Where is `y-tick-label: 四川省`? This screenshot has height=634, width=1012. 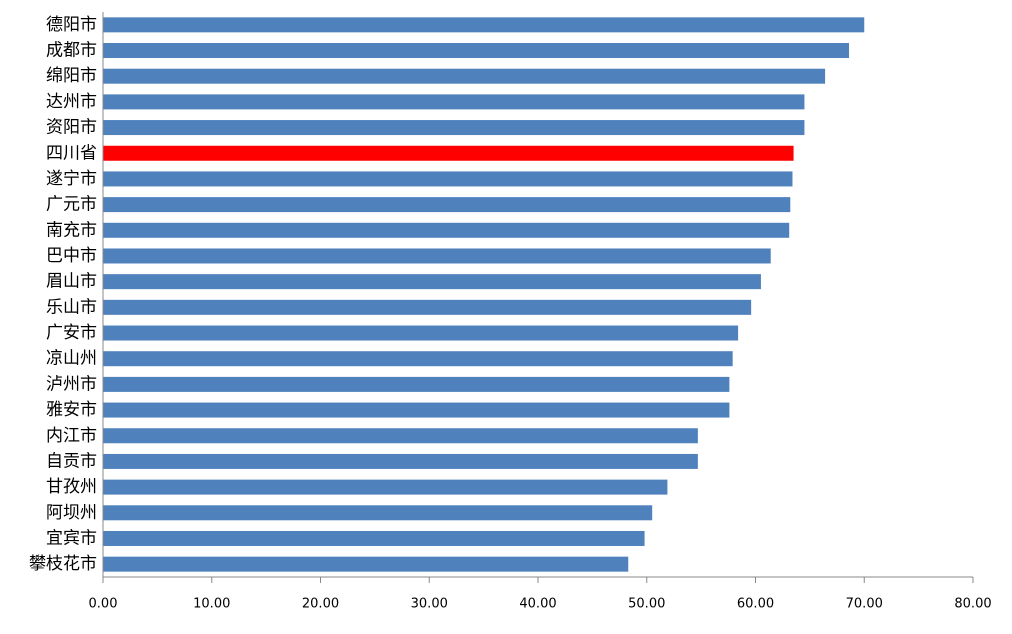
y-tick-label: 四川省 is located at coordinates (71, 153).